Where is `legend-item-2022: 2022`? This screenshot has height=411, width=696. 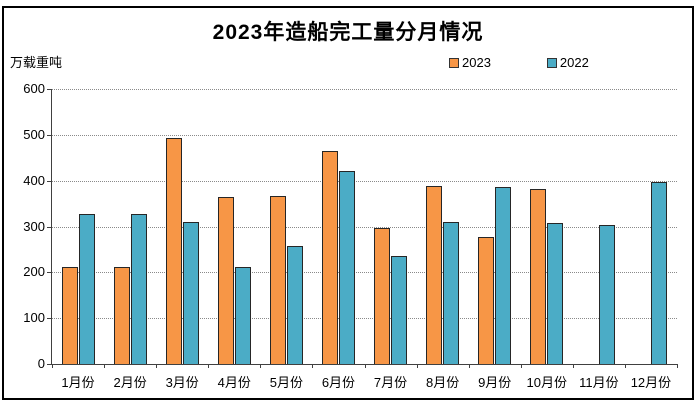
legend-item-2022: 2022 is located at coordinates (567, 62).